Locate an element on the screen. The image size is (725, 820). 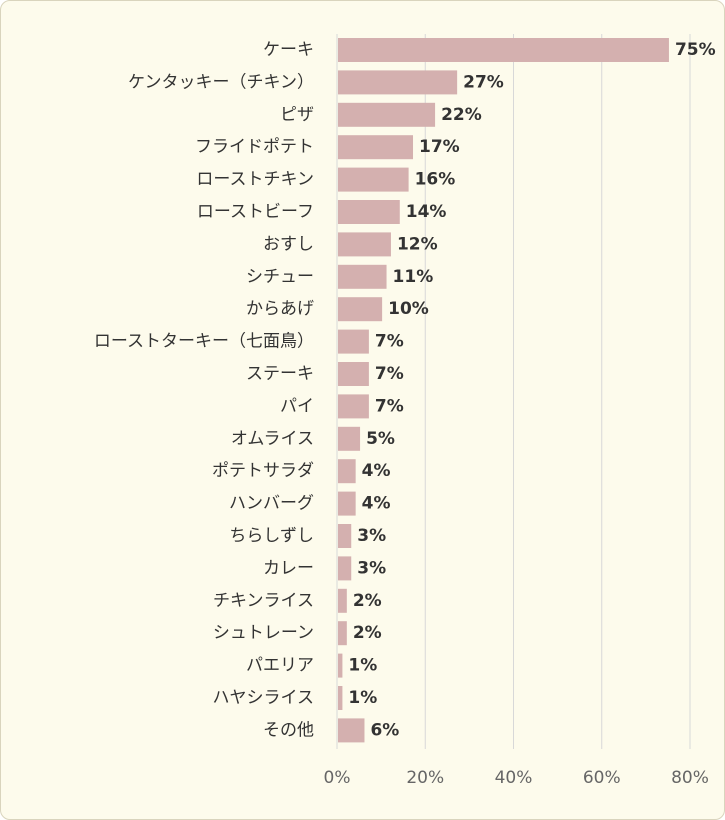
category-label: フライドポテト is located at coordinates (254, 147).